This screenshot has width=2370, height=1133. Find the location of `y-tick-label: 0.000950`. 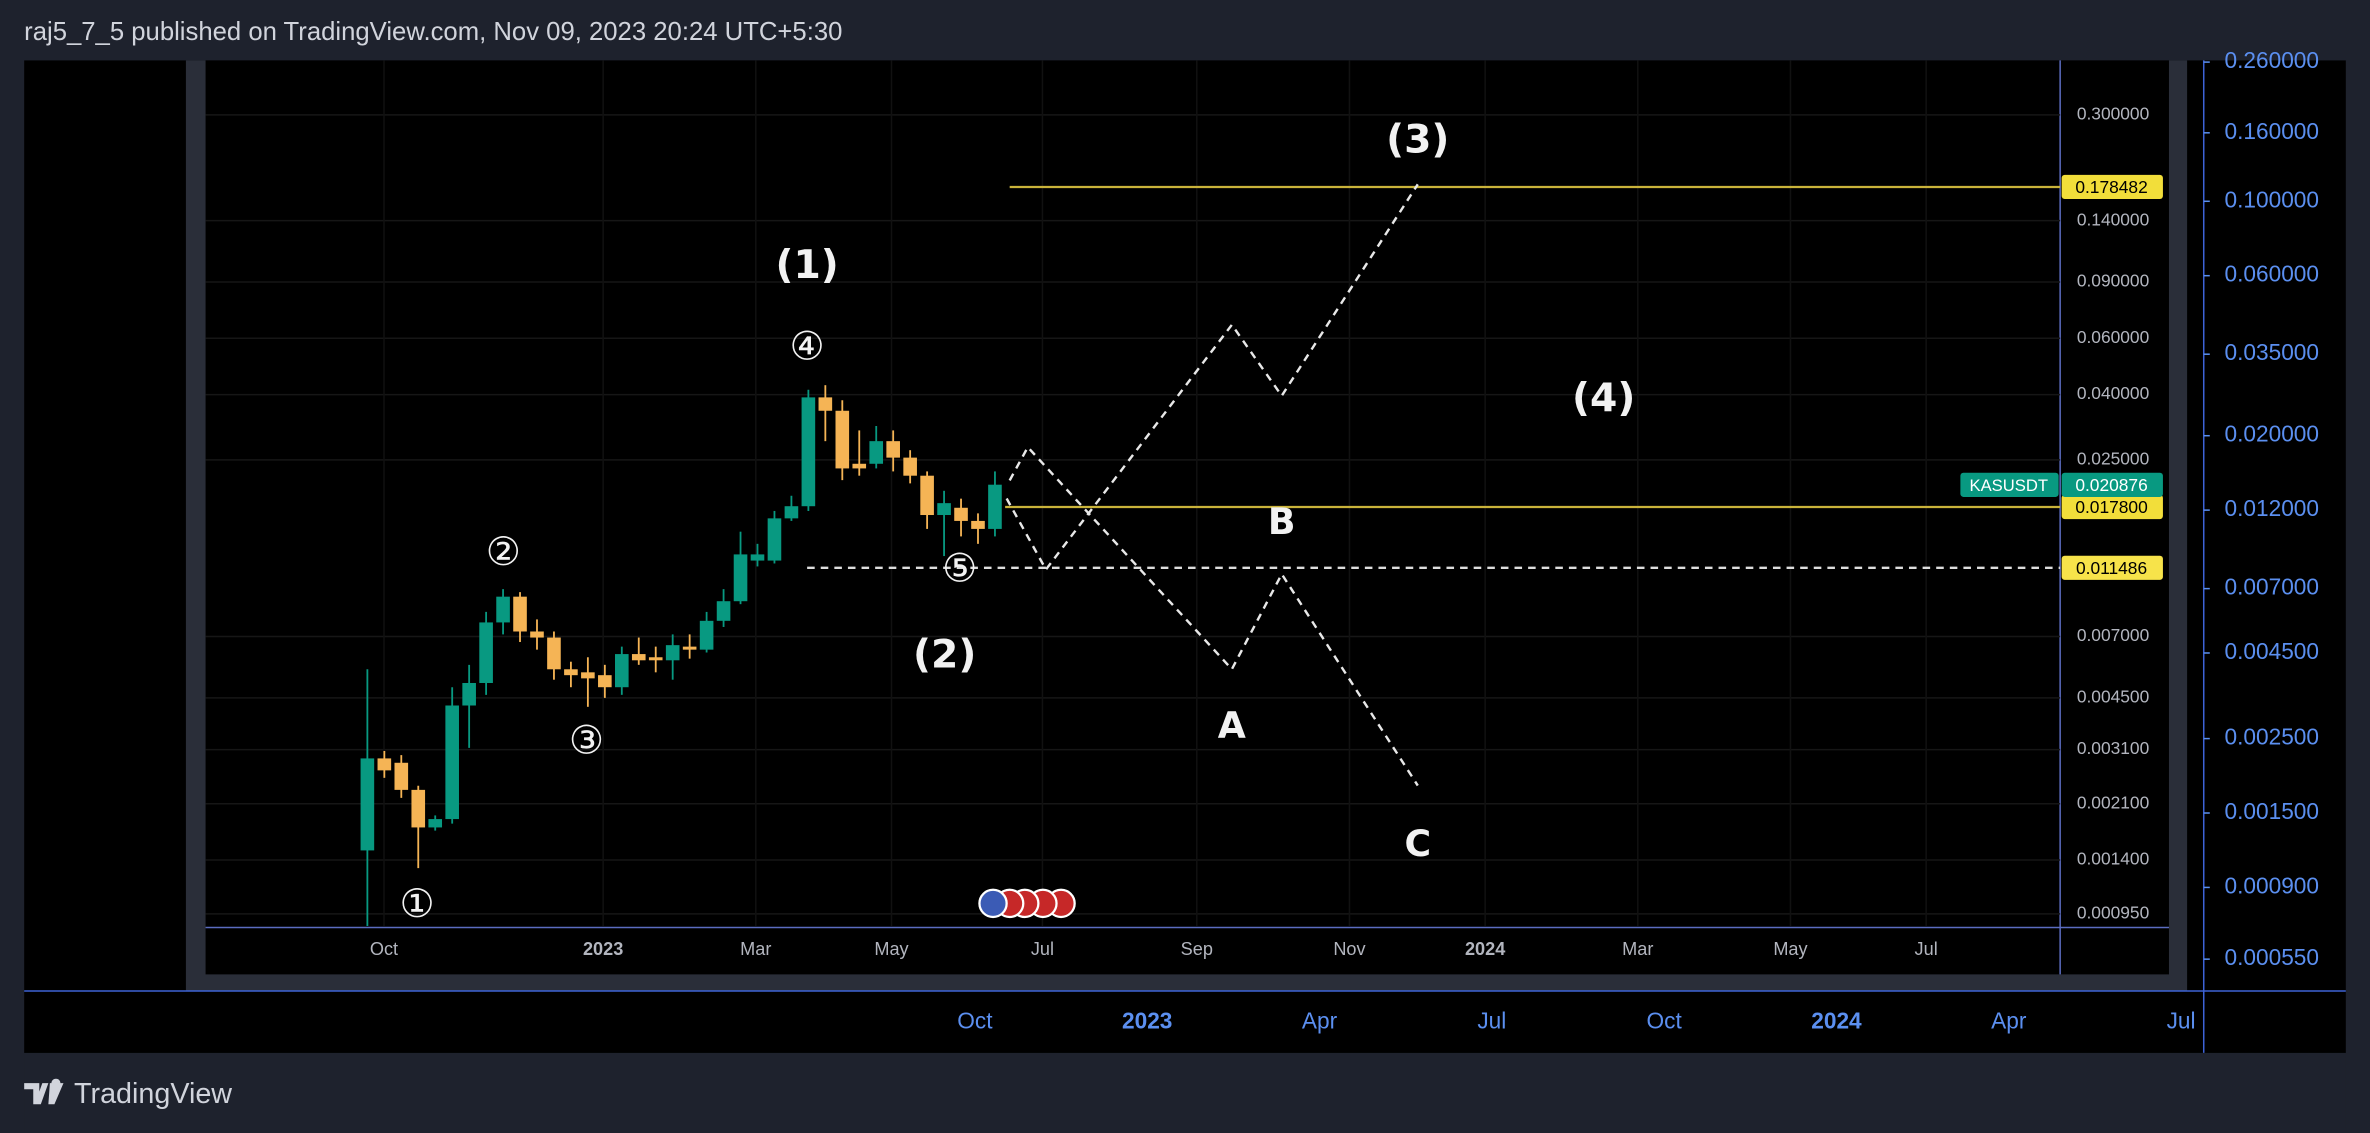

y-tick-label: 0.000950 is located at coordinates (2113, 912).